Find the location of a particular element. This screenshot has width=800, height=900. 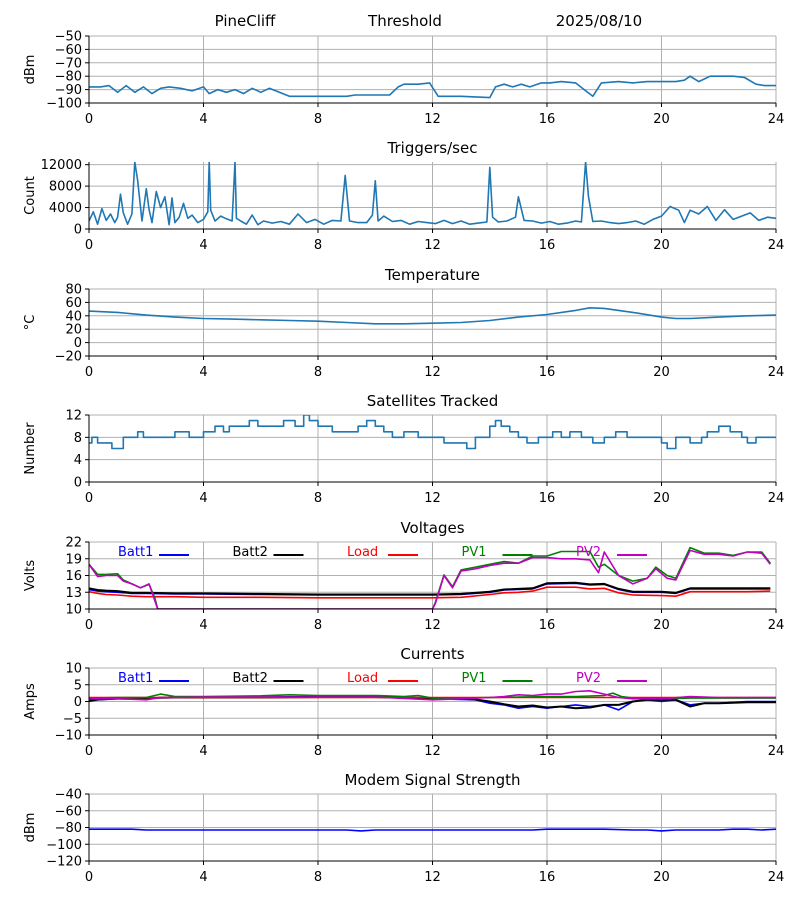

y-axis-label: Amps is located at coordinates (30, 701).